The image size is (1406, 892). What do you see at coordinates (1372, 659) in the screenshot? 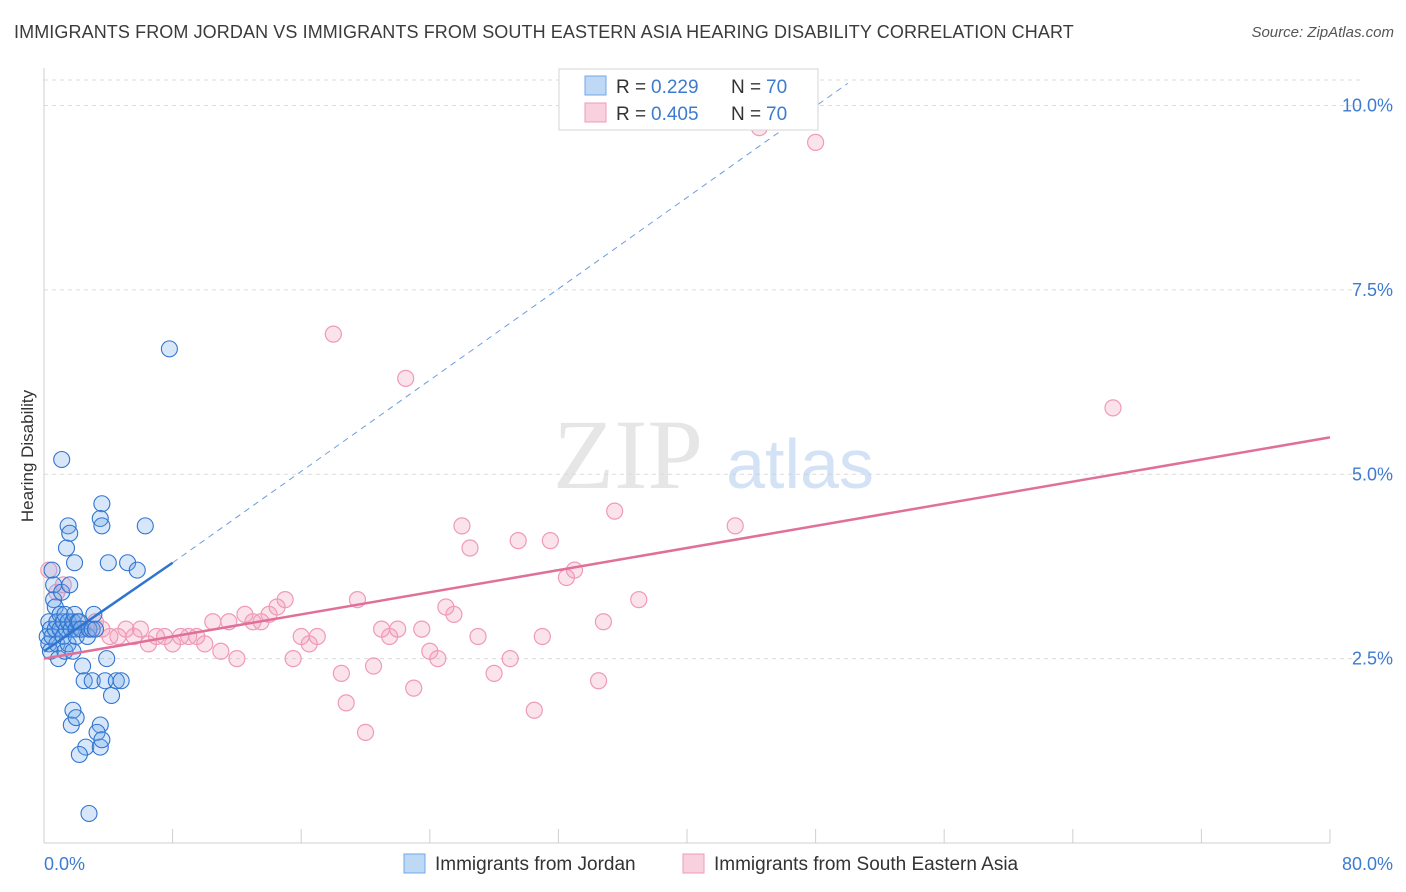
I see `y-tick-label: 2.5%` at bounding box center [1372, 659].